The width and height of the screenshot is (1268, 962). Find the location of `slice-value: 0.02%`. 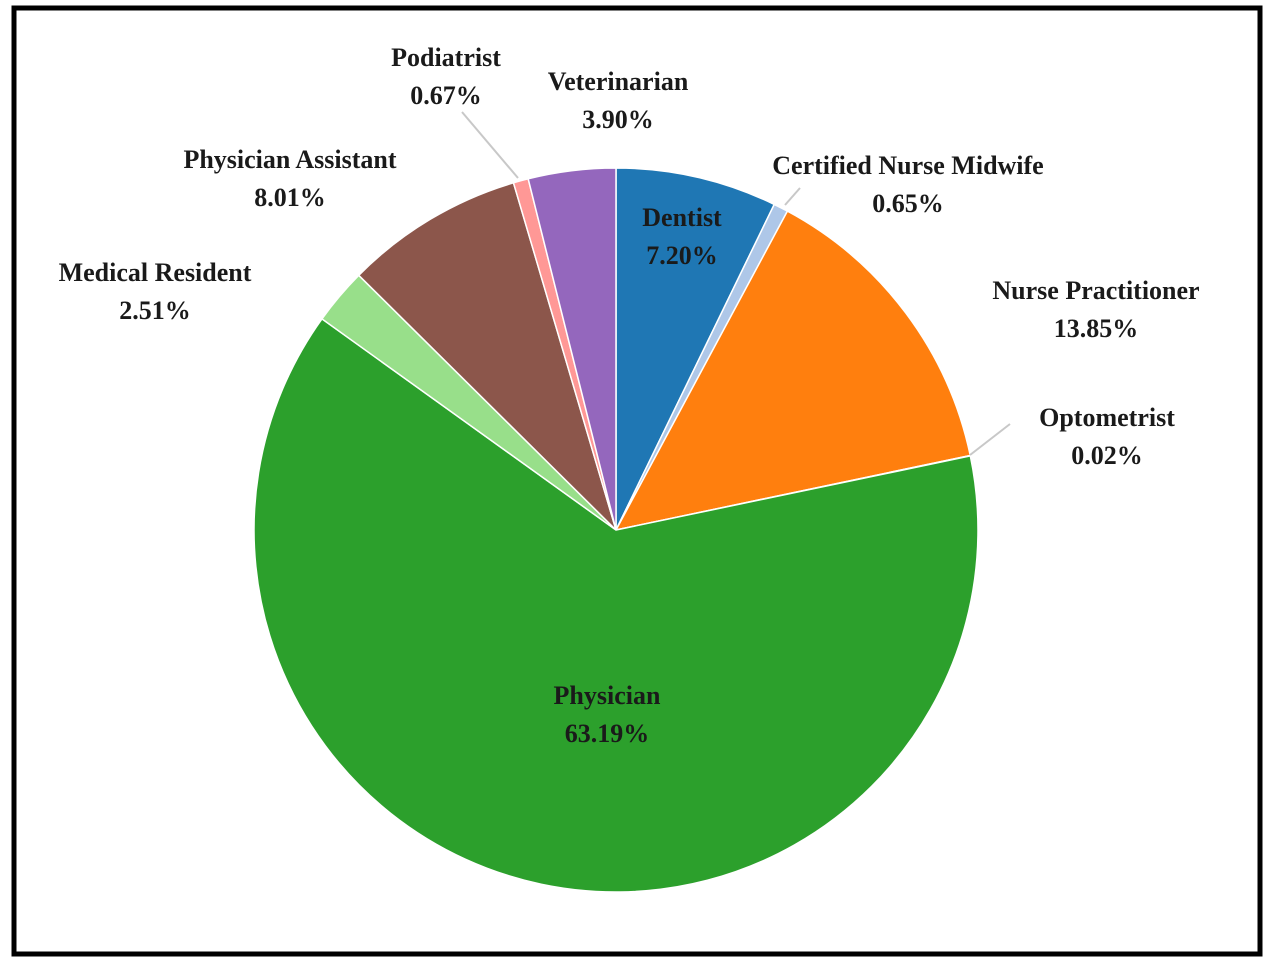

slice-value: 0.02% is located at coordinates (1107, 455).